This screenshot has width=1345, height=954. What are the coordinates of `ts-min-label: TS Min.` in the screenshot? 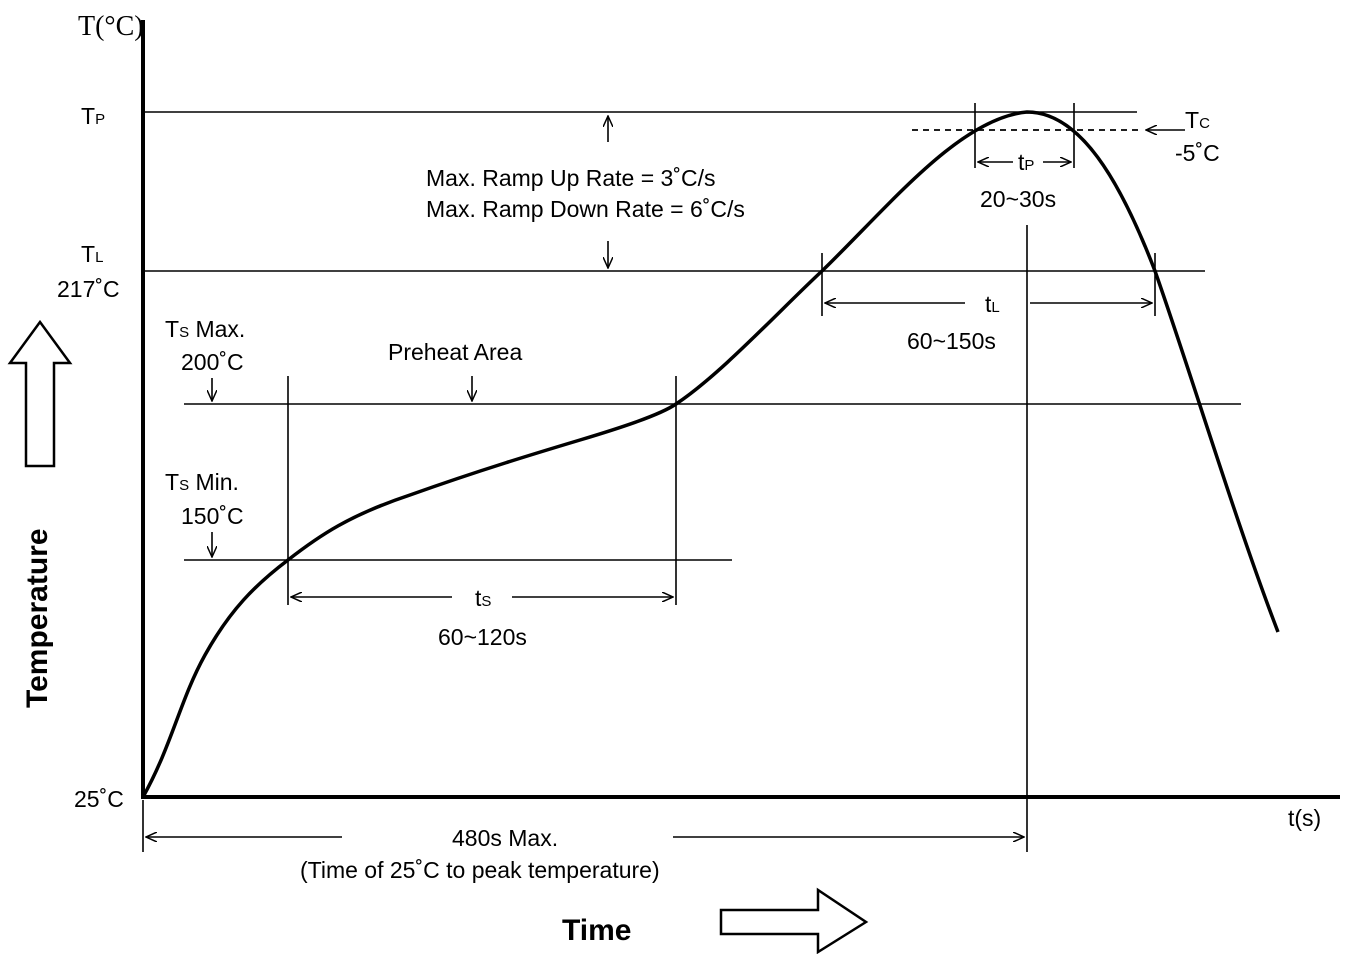 It's located at (202, 482).